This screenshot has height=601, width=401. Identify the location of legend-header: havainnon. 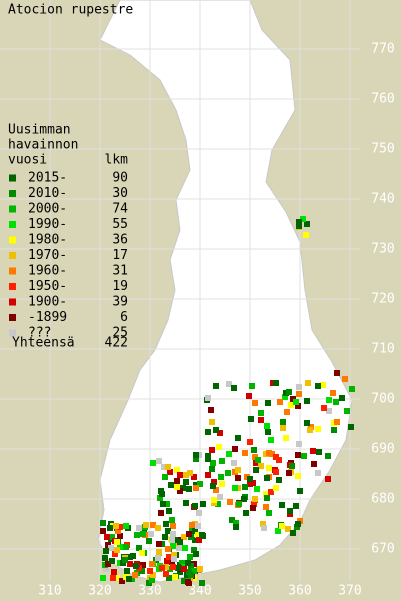
(43, 145).